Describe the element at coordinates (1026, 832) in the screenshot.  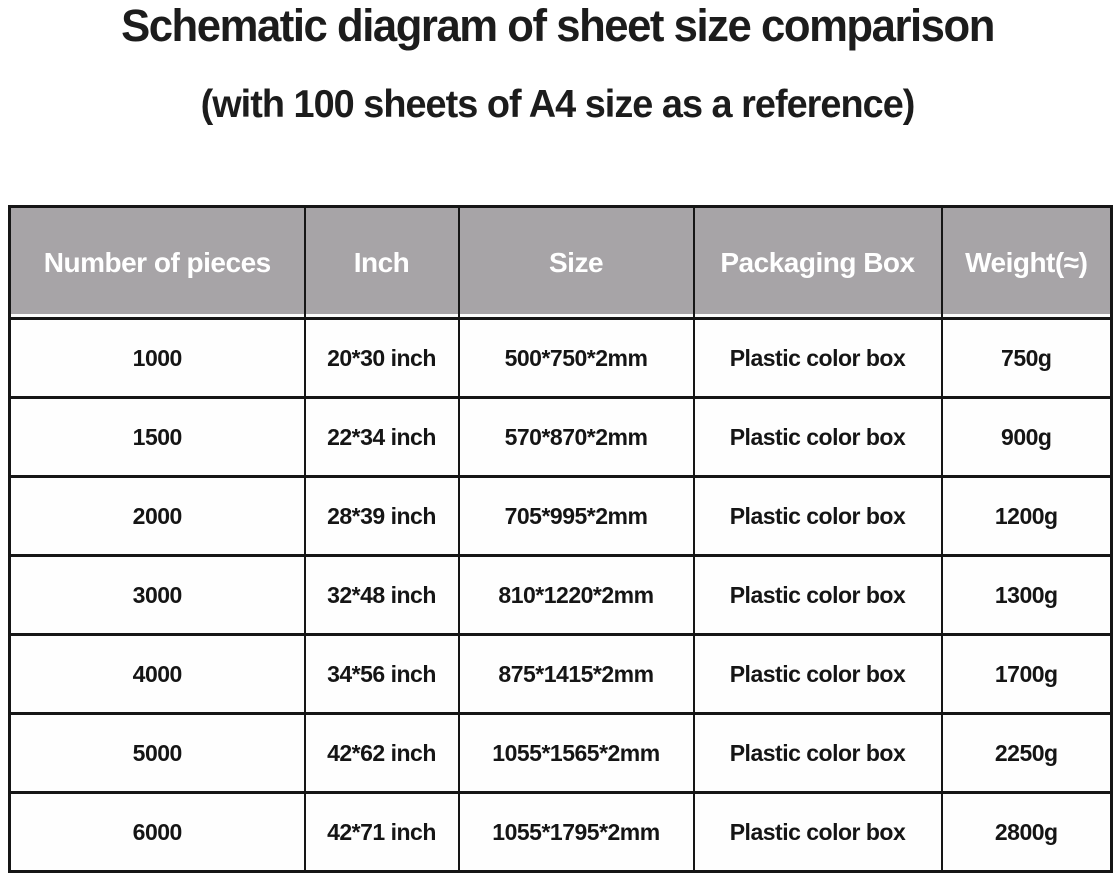
I see `cell-weight: 2800g` at that location.